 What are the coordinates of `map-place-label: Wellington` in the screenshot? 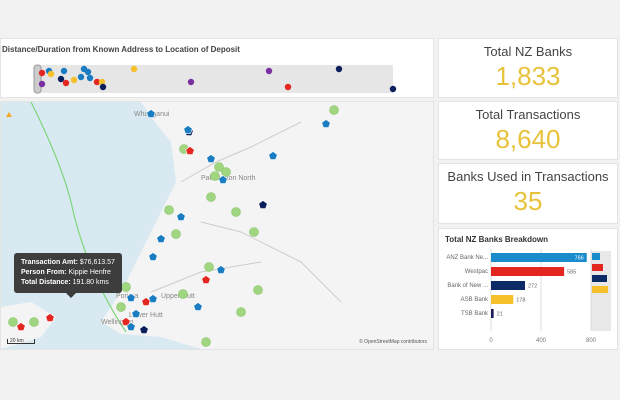 It's located at (117, 322).